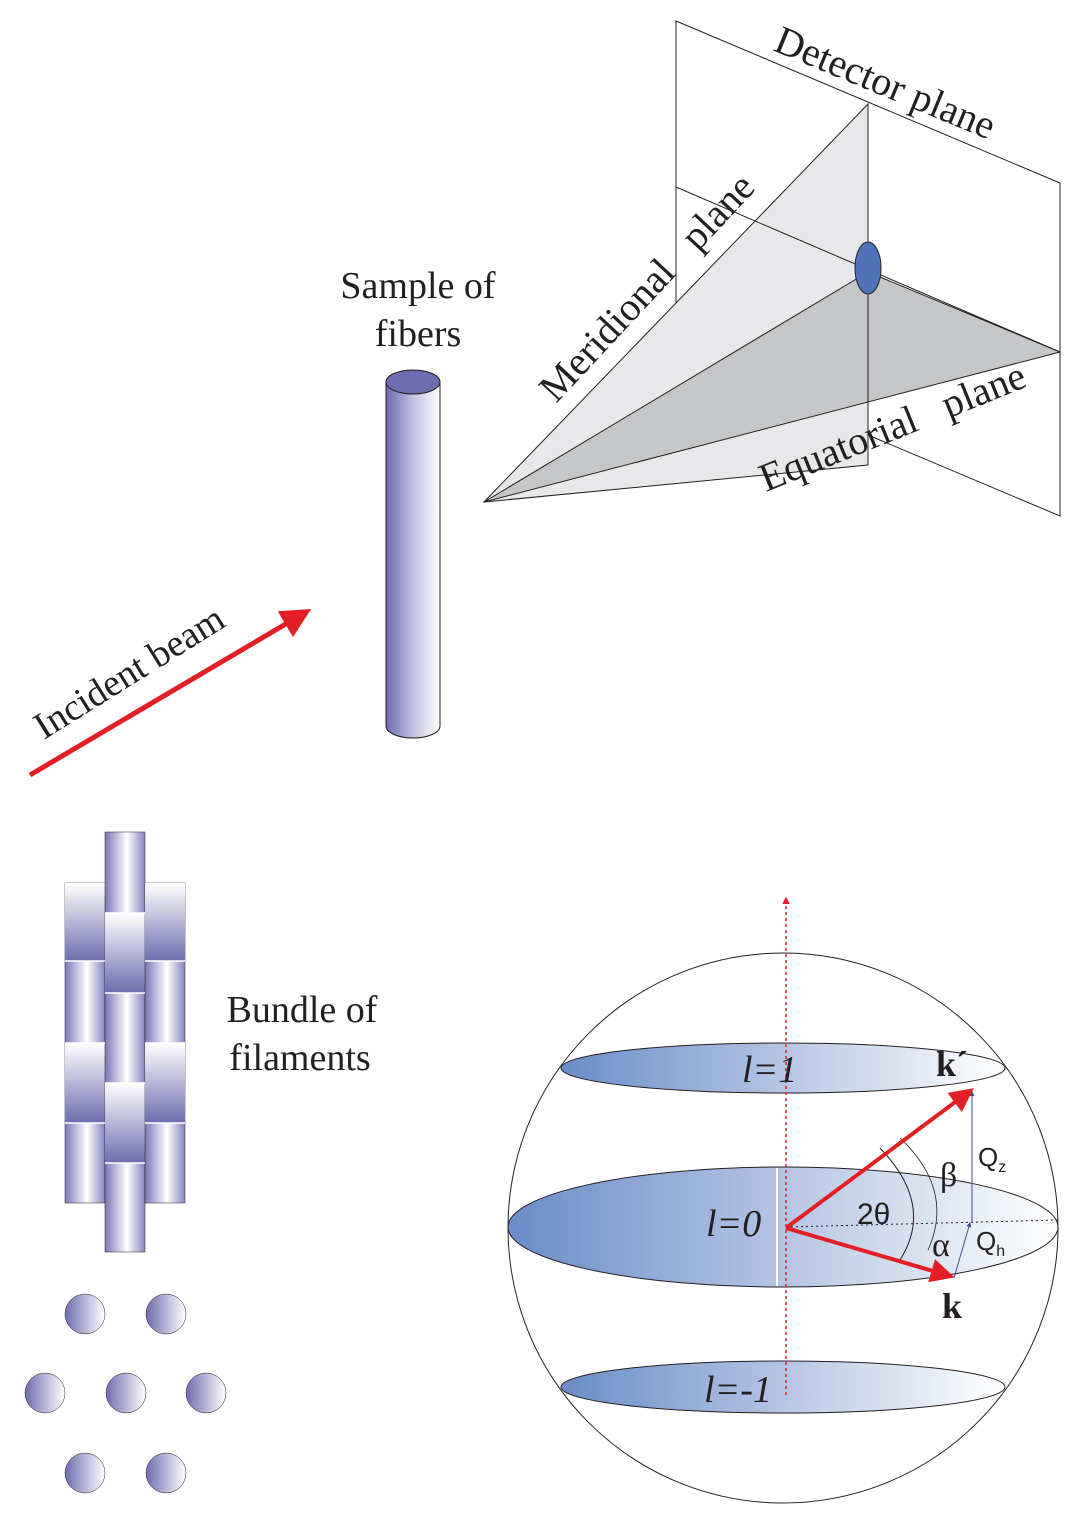  What do you see at coordinates (948, 1175) in the screenshot?
I see `beta-label: β` at bounding box center [948, 1175].